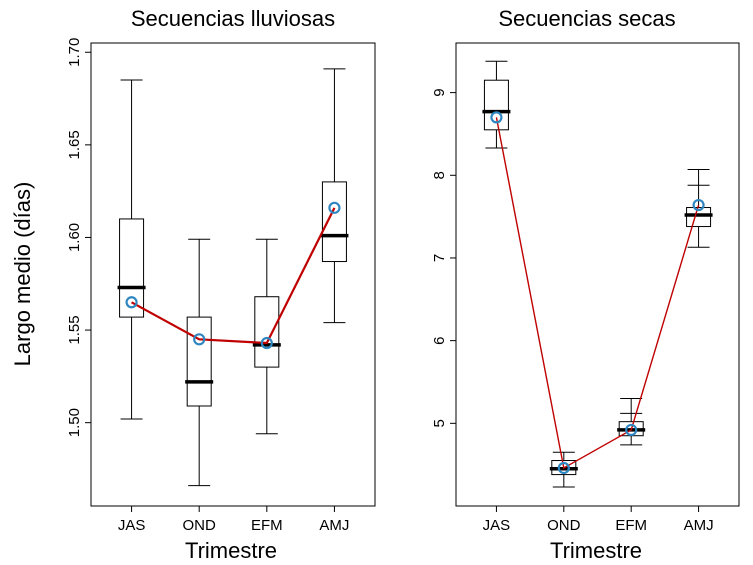 The height and width of the screenshot is (565, 753). Describe the element at coordinates (266, 343) in the screenshot. I see `mean-point-efm-rainy` at that location.